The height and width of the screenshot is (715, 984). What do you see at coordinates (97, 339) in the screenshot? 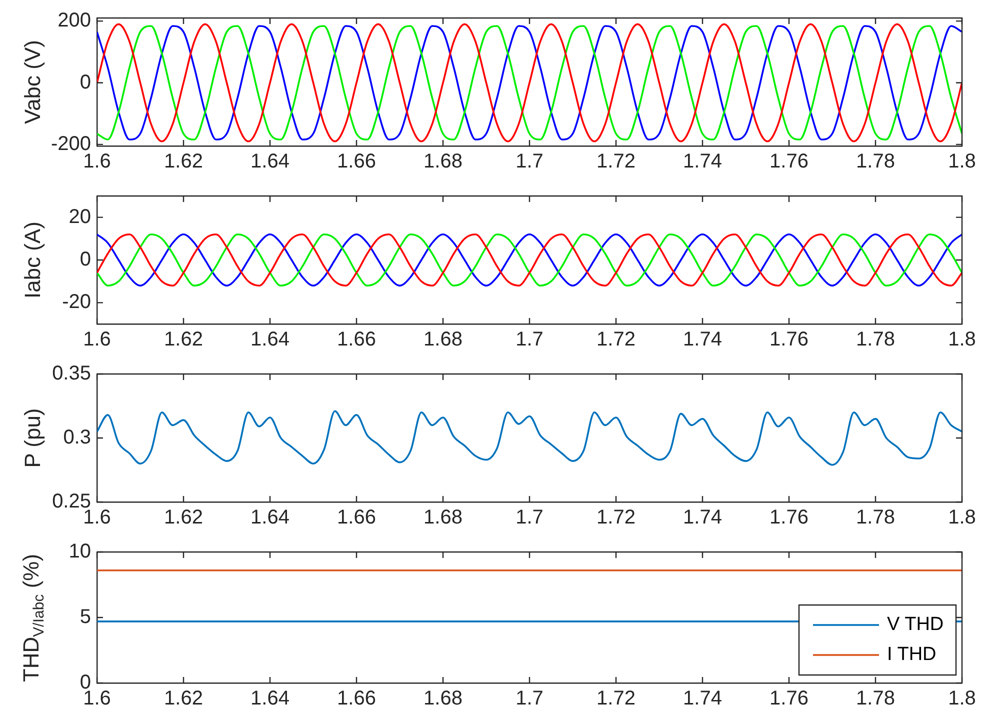
I see `x-tick-label: 1.6` at bounding box center [97, 339].